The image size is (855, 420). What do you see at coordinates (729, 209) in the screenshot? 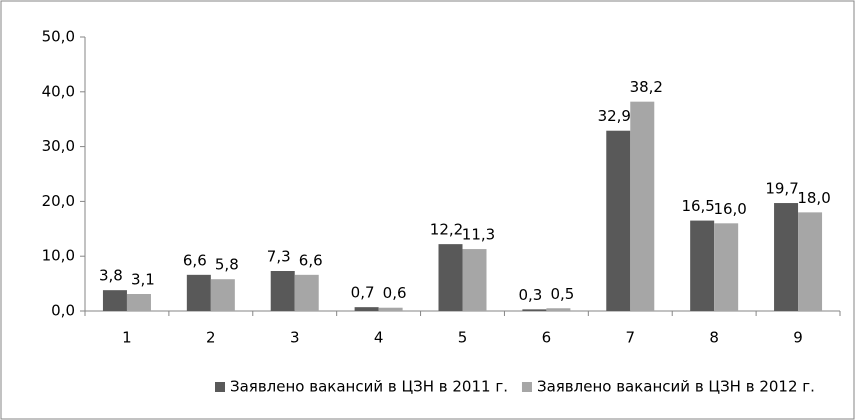
I see `data-label: 16,0` at bounding box center [729, 209].